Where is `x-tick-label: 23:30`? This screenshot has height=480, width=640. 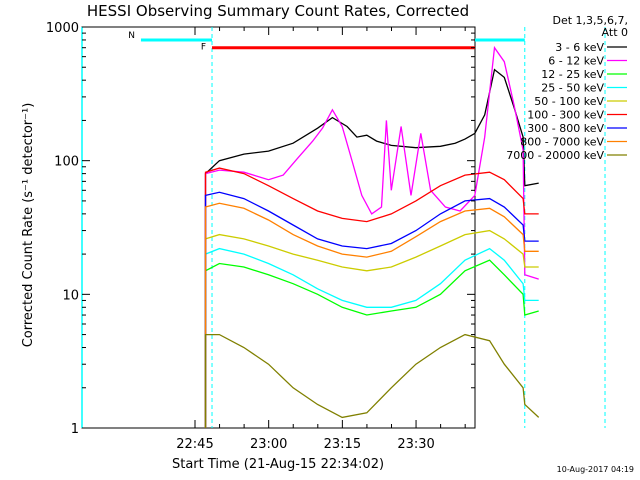 x-tick-label: 23:30 is located at coordinates (415, 444).